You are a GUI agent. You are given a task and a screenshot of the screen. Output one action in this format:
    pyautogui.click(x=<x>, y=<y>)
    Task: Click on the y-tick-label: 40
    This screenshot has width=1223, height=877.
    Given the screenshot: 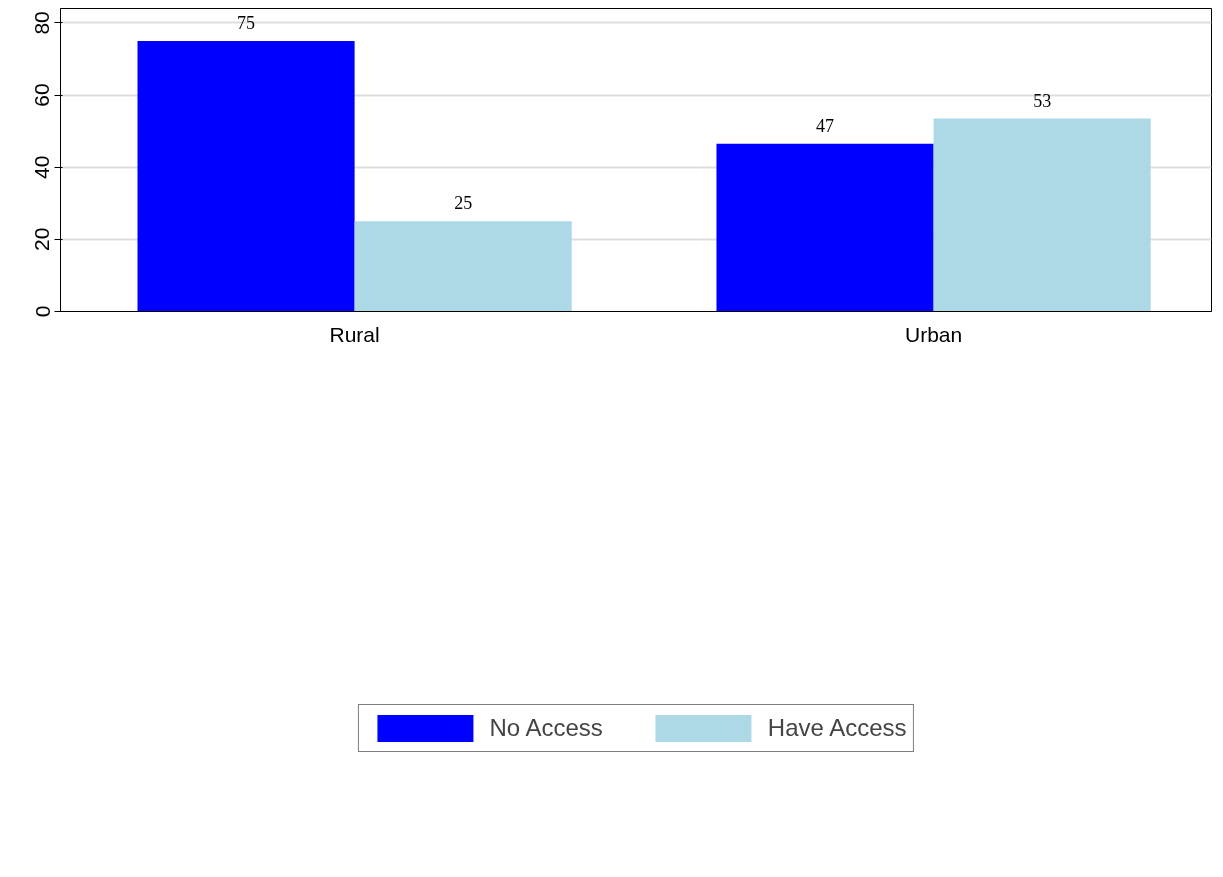 What is the action you would take?
    pyautogui.click(x=42, y=167)
    